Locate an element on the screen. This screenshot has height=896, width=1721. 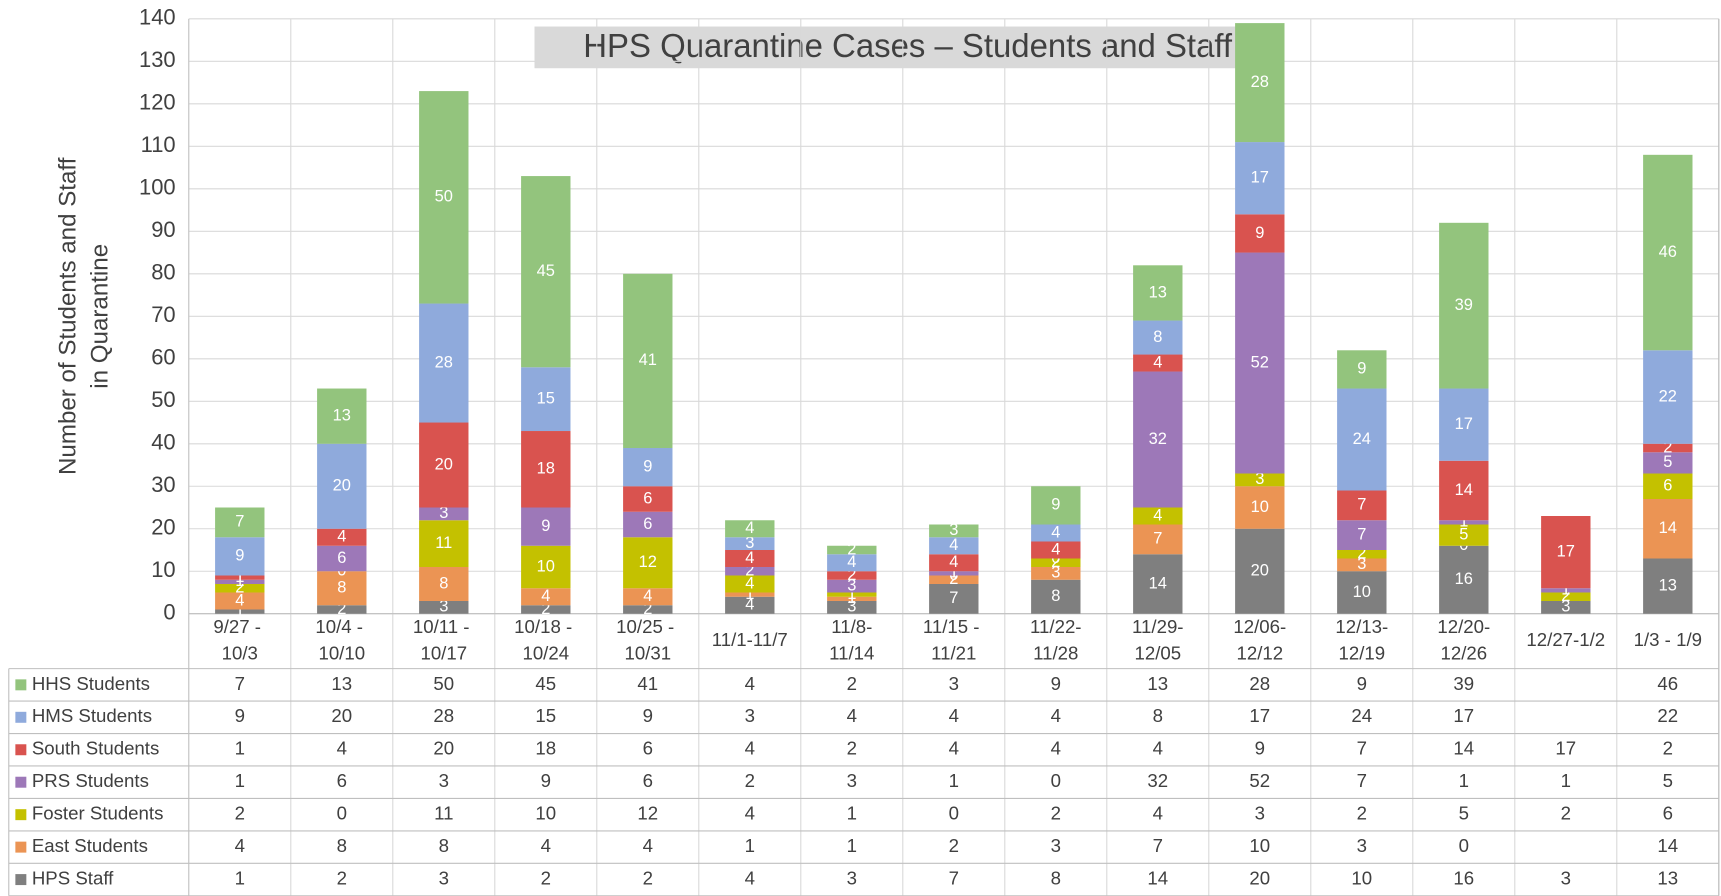
y-axis-label: in Quarantine is located at coordinates (99, 316).